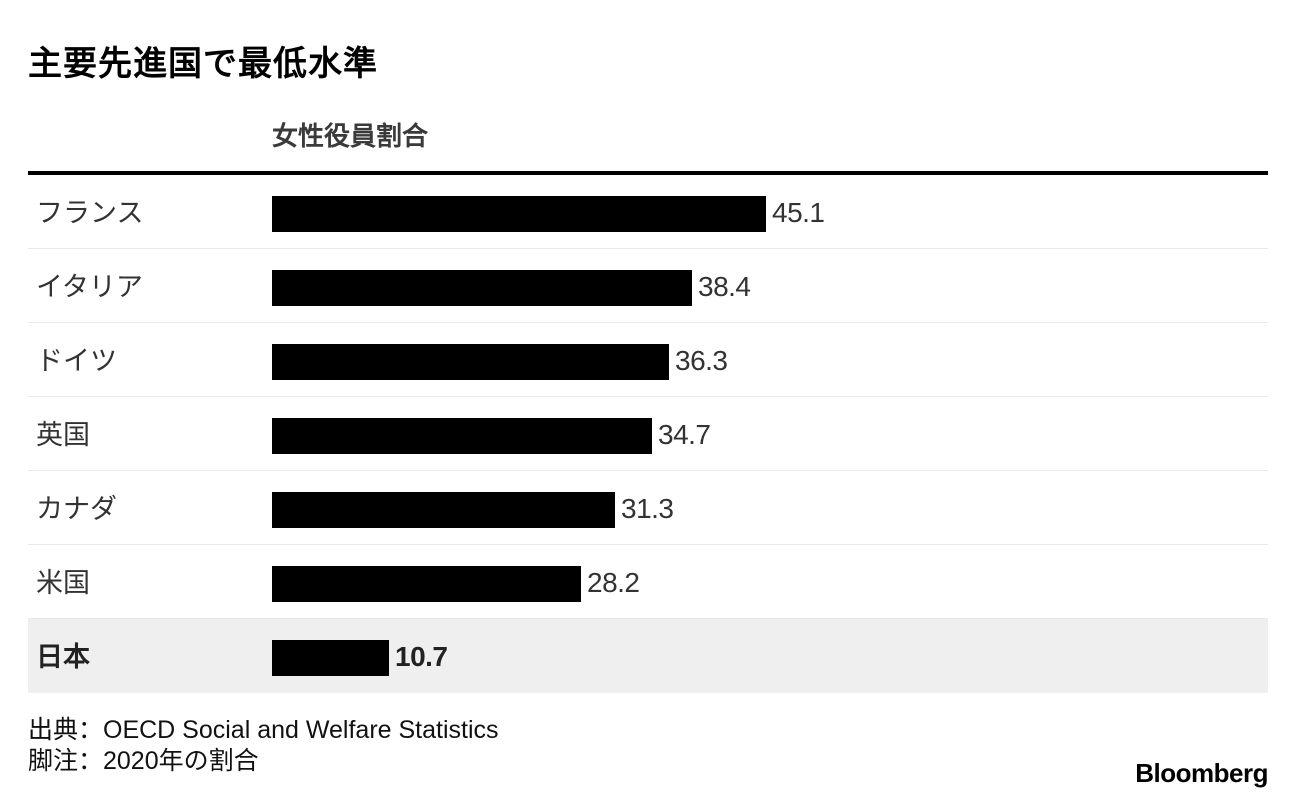 Image resolution: width=1296 pixels, height=802 pixels. I want to click on category-label: 日本, so click(63, 657).